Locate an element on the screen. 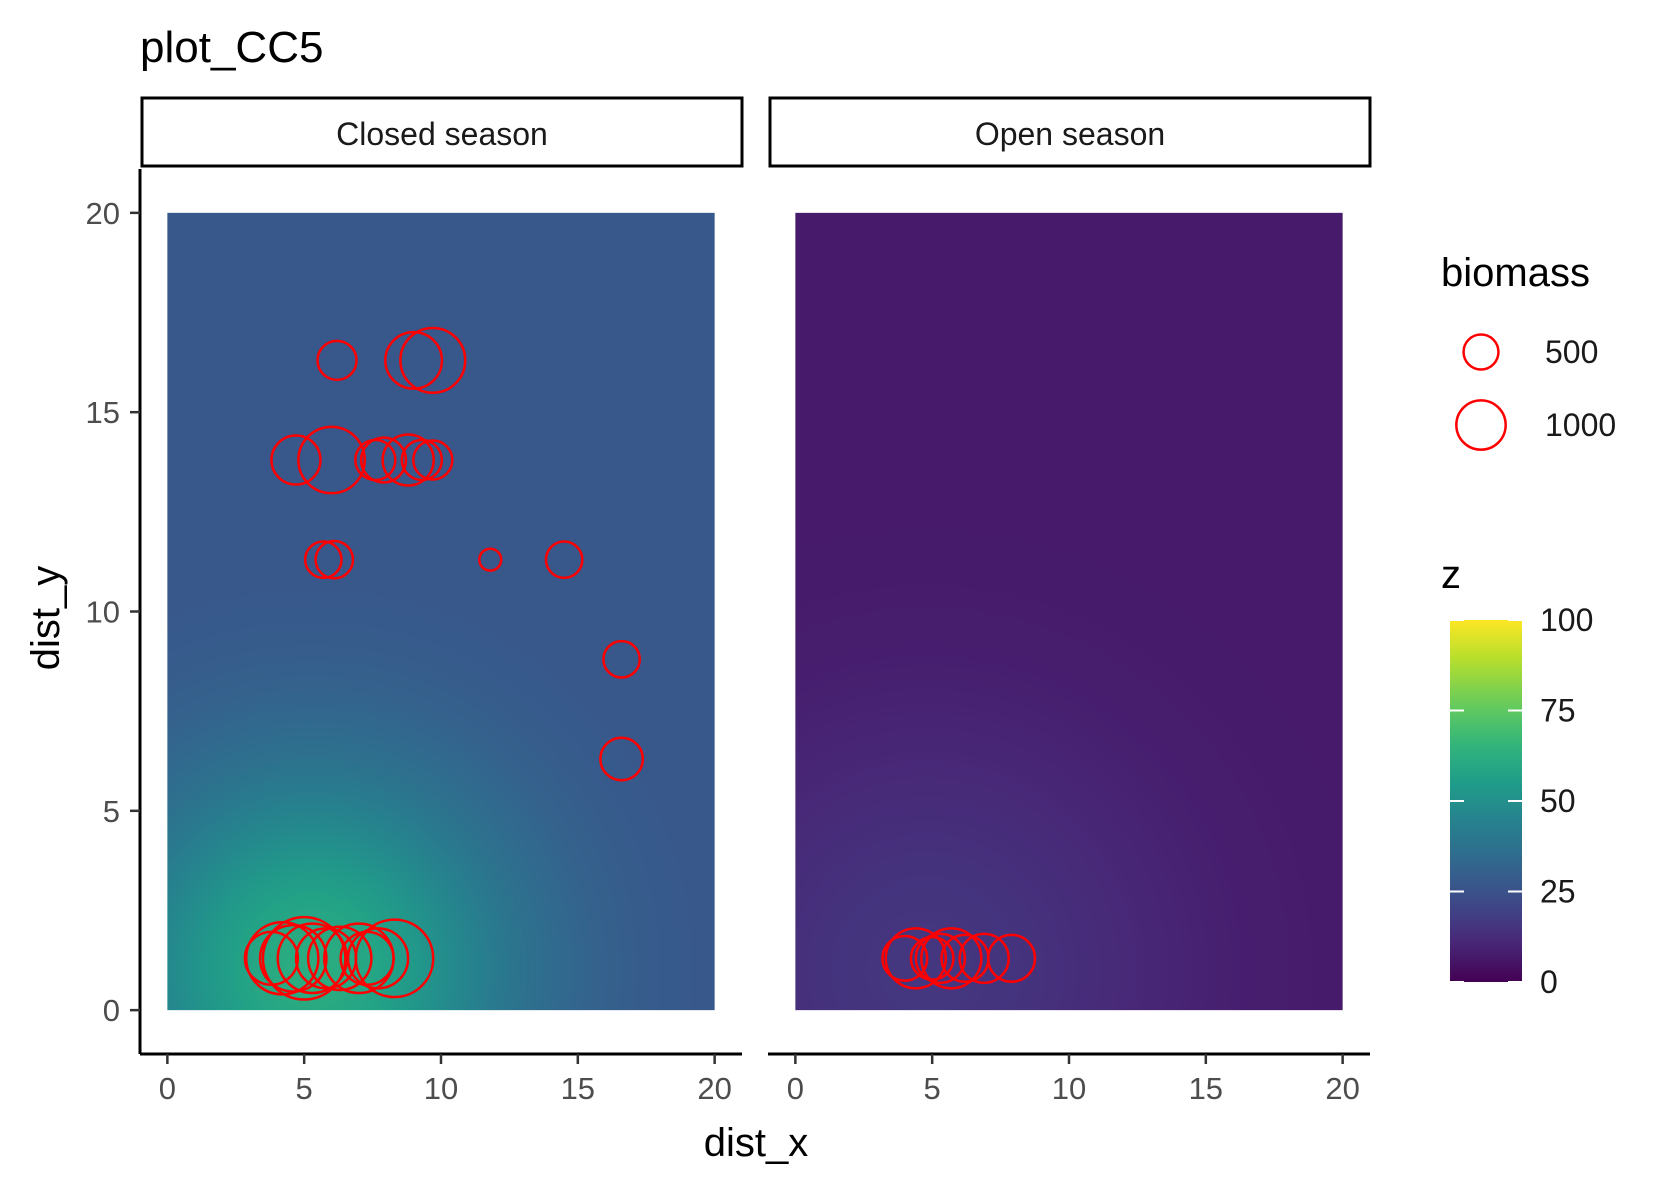 The image size is (1653, 1181). y-tick-label: 10 is located at coordinates (103, 612).